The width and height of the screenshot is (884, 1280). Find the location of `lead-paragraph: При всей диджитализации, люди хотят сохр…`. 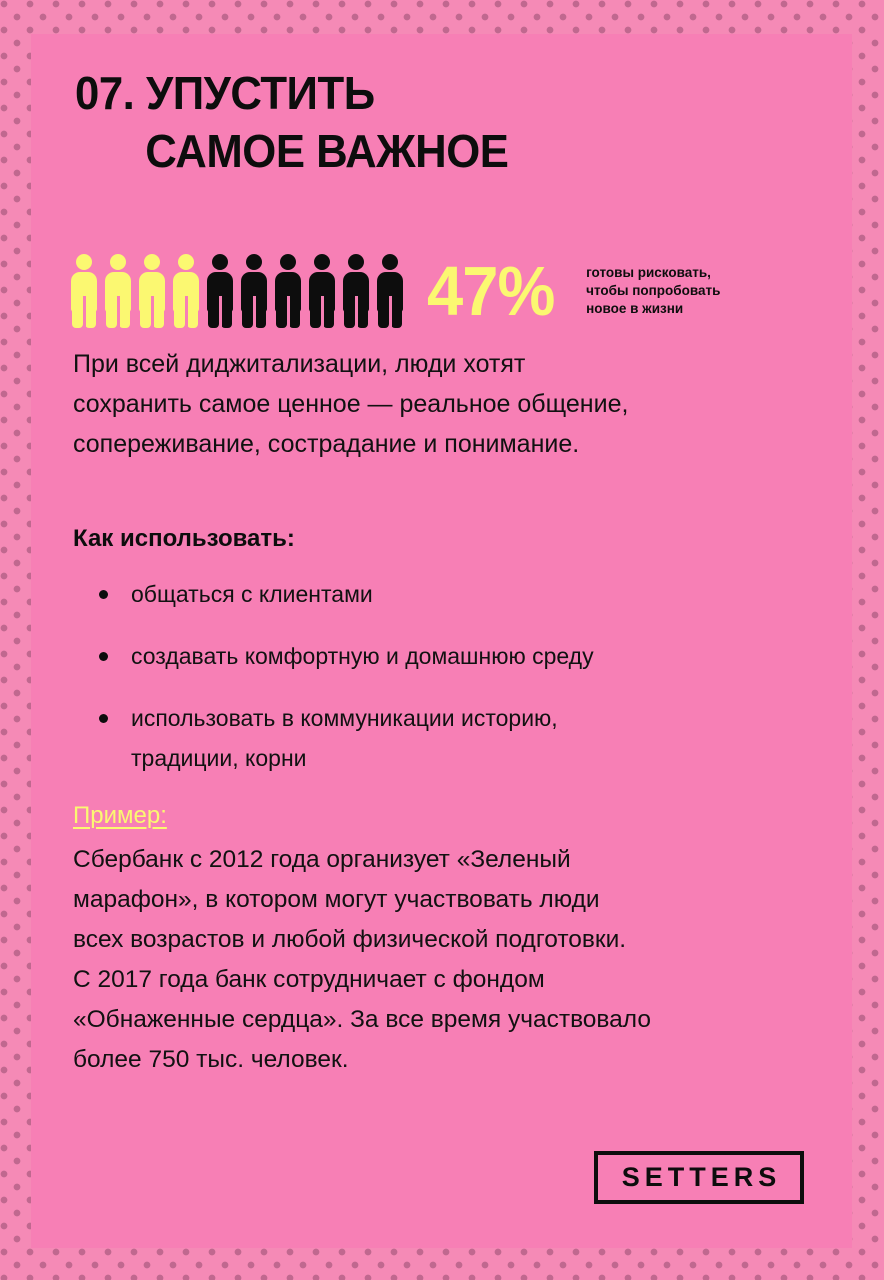

lead-paragraph: При всей диджитализации, люди хотят сохр… is located at coordinates (351, 404).